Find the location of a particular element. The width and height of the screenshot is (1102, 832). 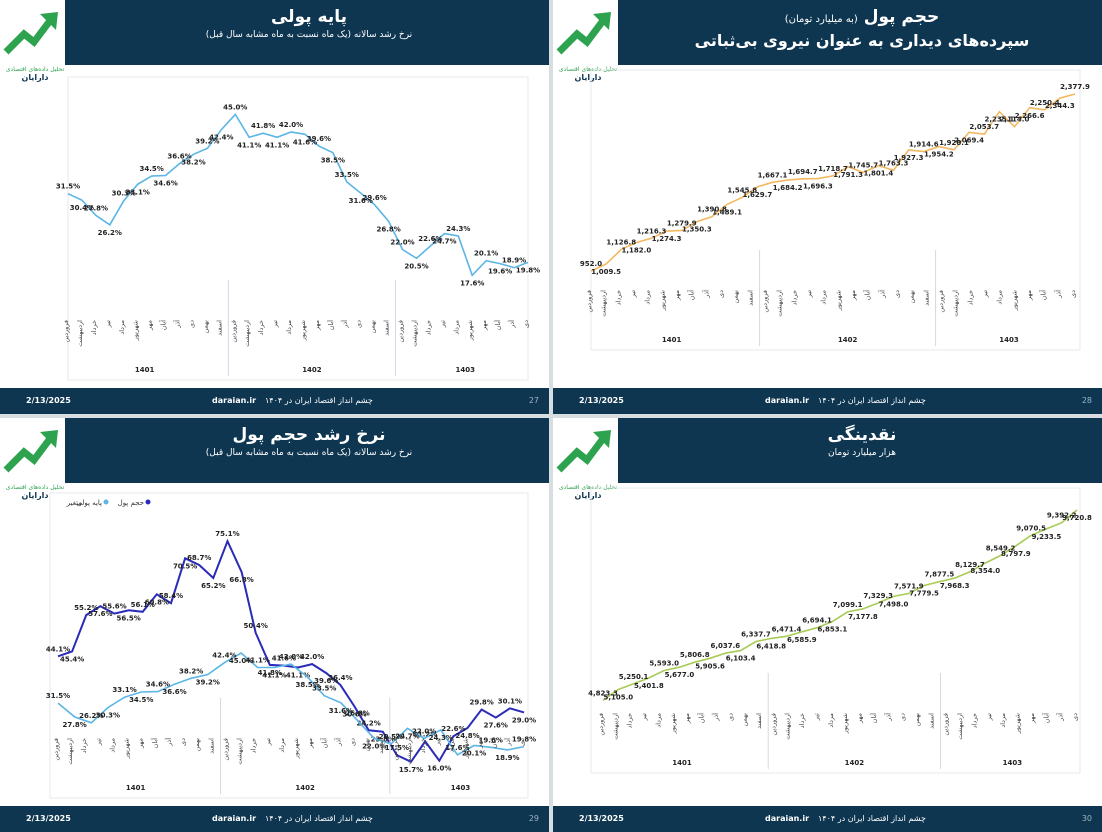

data-label: 17.6% is located at coordinates (472, 283).